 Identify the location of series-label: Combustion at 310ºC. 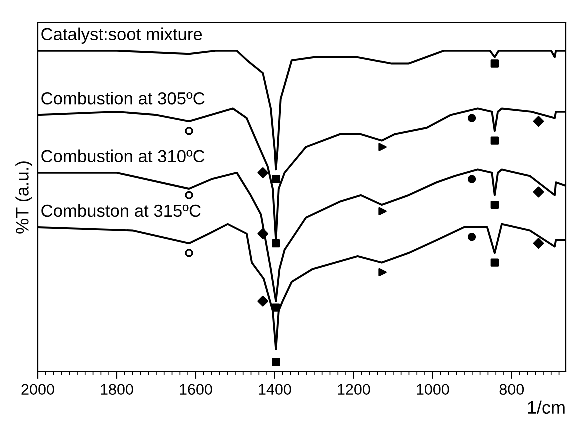
(123, 156).